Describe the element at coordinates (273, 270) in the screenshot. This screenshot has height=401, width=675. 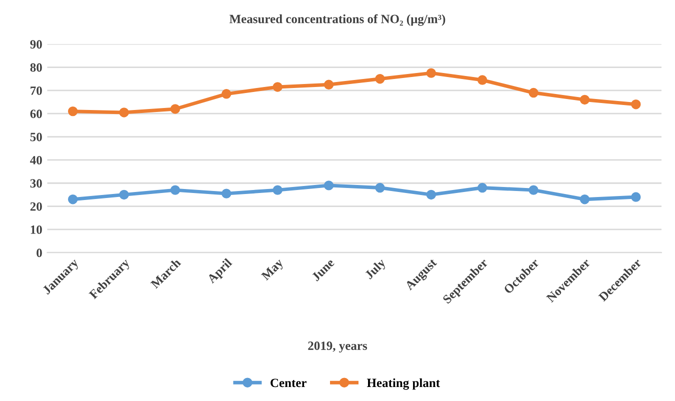
I see `x-tick-label: May` at that location.